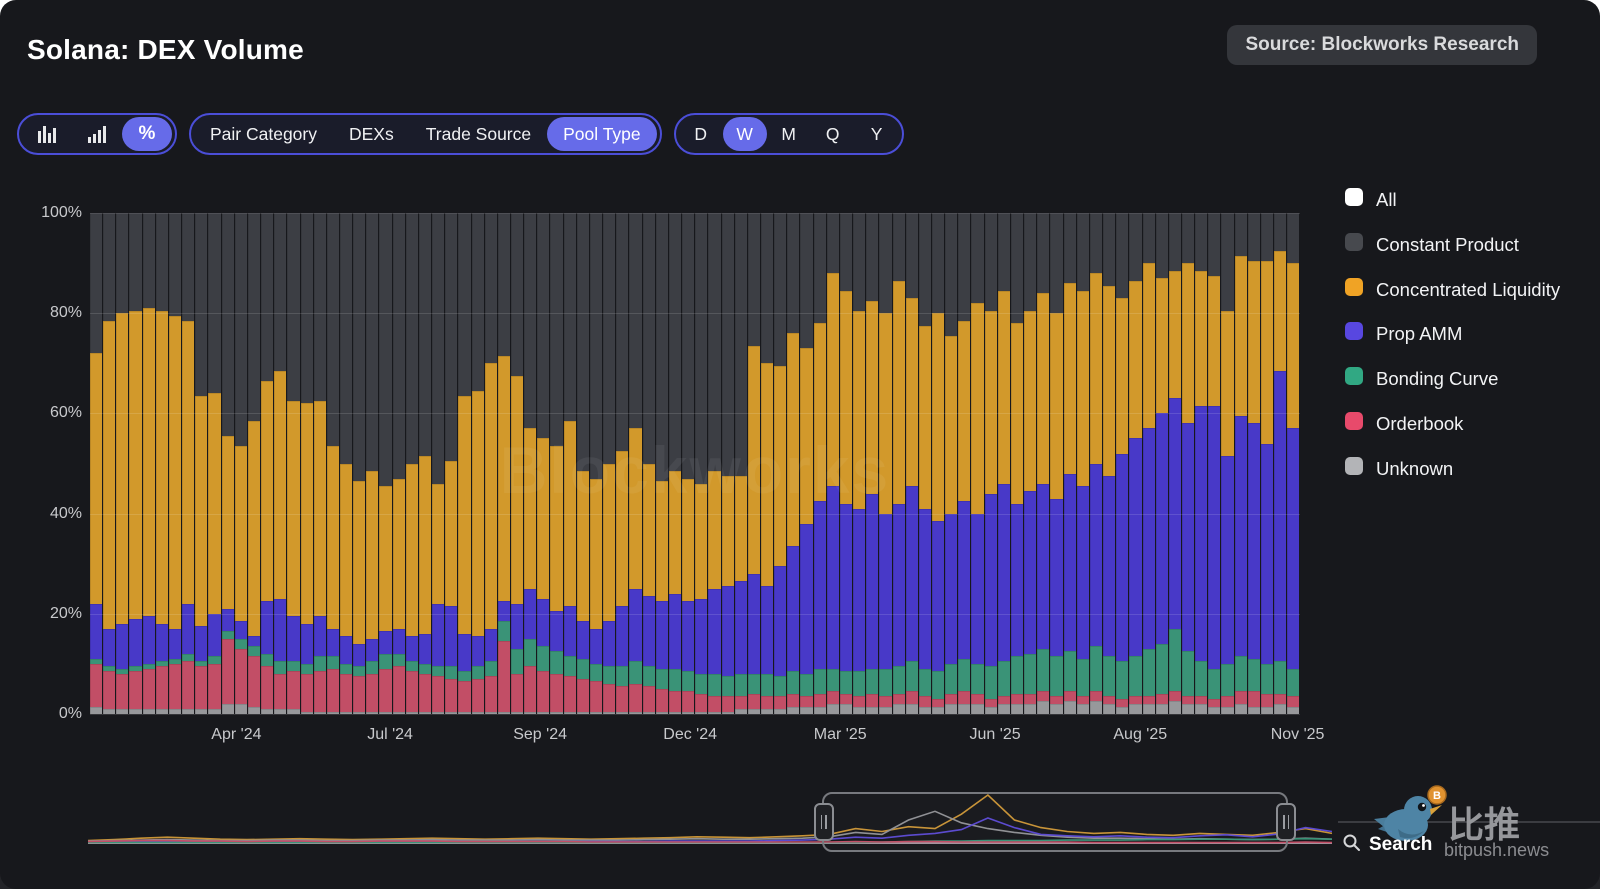 Image resolution: width=1600 pixels, height=889 pixels. Describe the element at coordinates (823, 822) in the screenshot. I see `brush-handle-left` at that location.